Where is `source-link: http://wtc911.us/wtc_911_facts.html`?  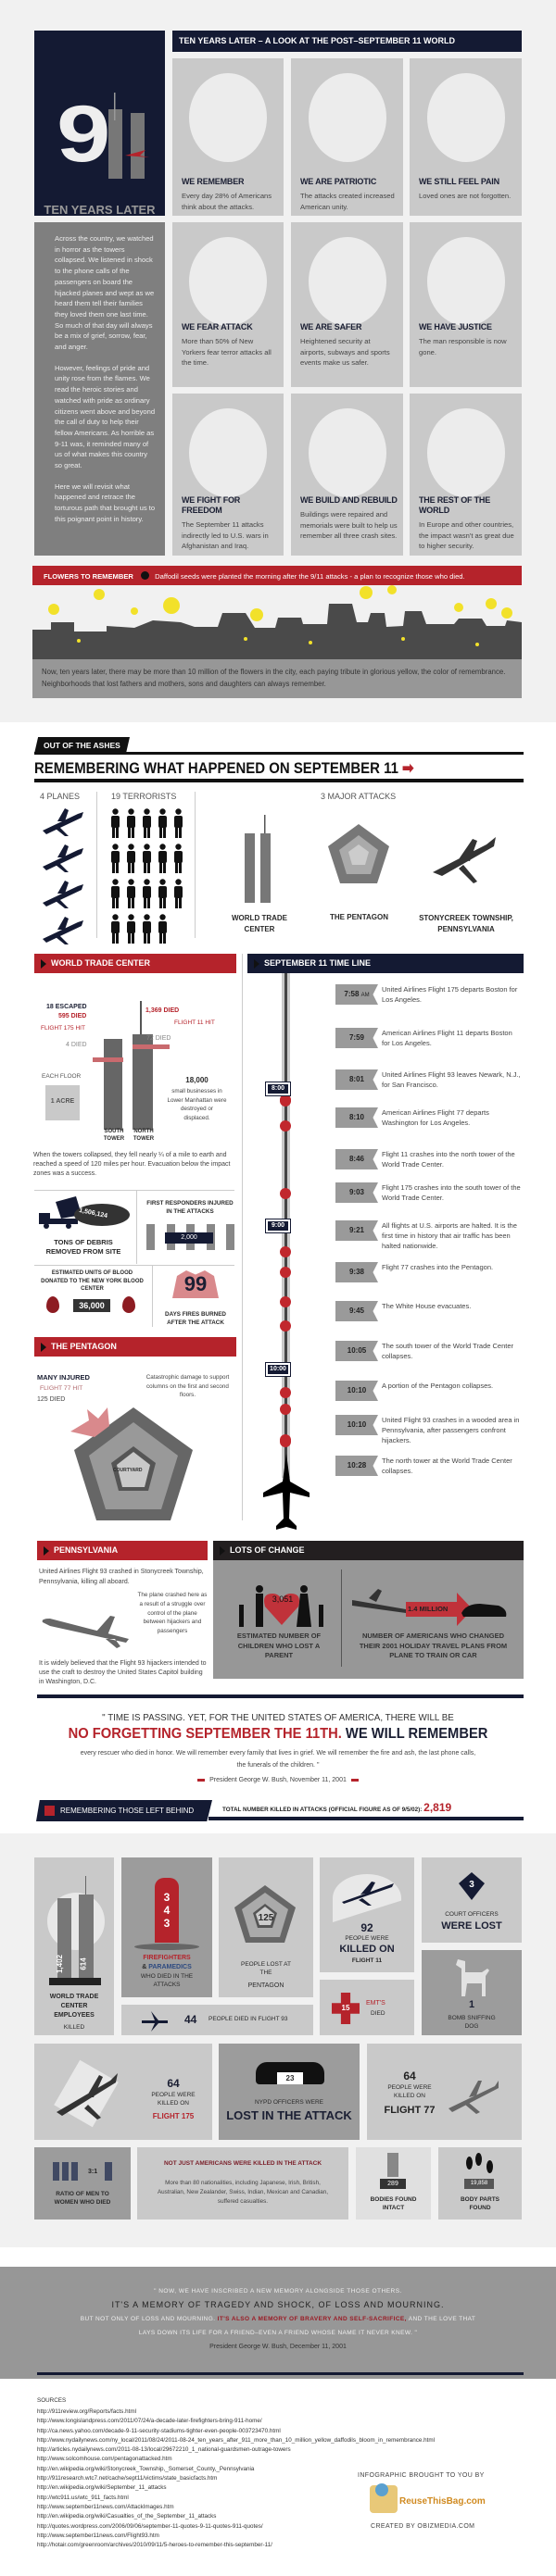 source-link: http://wtc911.us/wtc_911_facts.html is located at coordinates (83, 2497).